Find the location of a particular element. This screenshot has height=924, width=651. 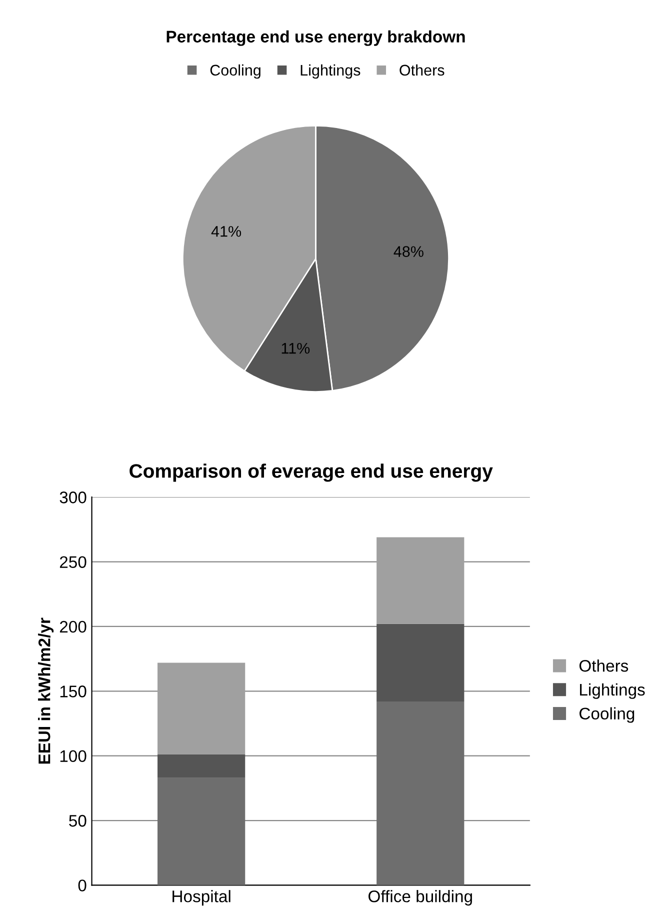

y-tick-label: 200 is located at coordinates (73, 626).